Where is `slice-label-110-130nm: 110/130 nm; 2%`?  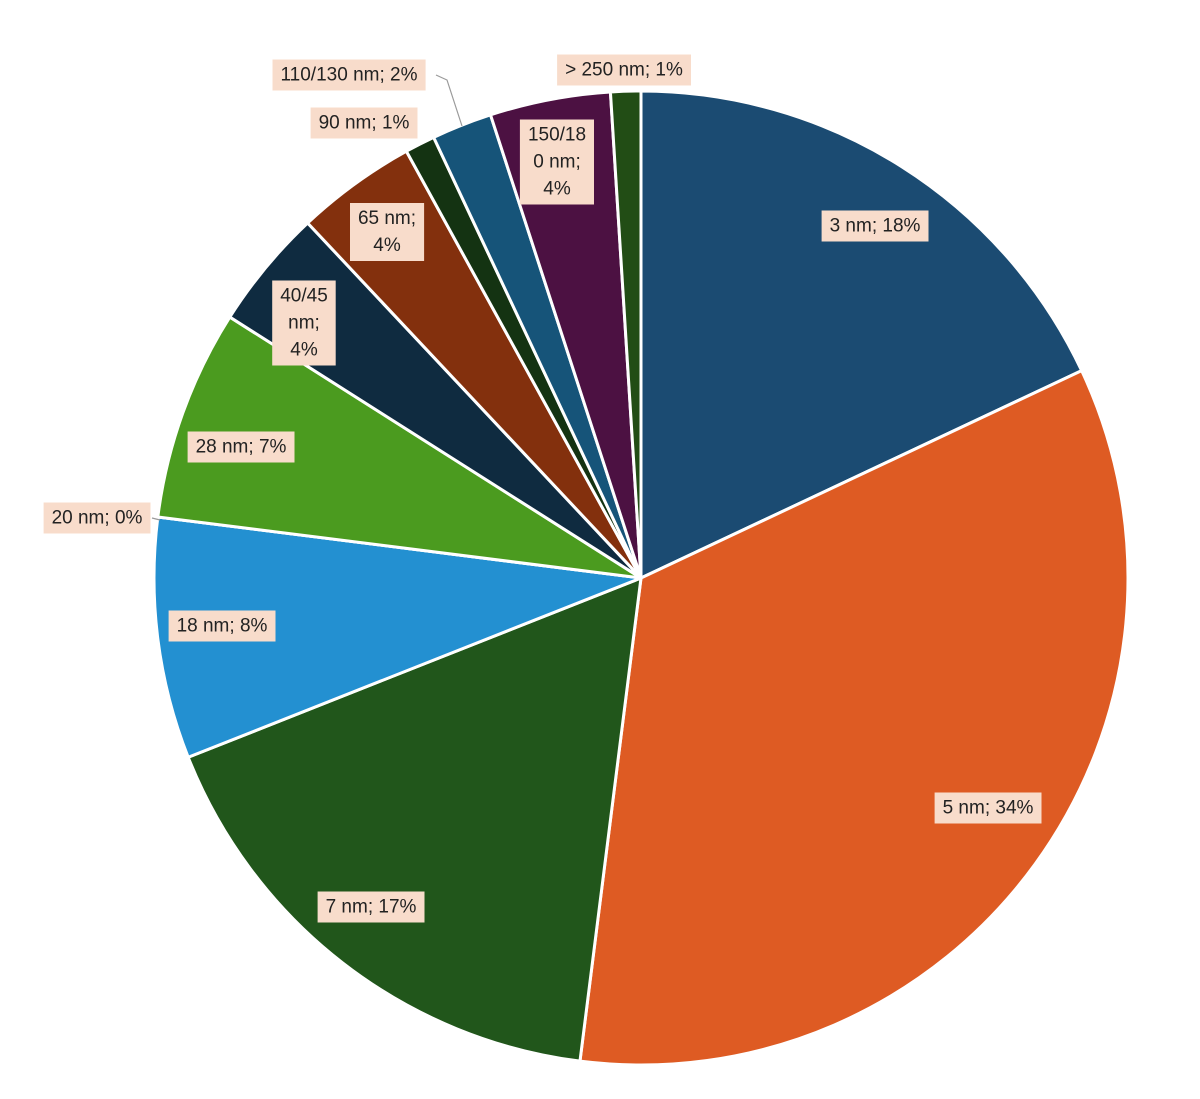 slice-label-110-130nm: 110/130 nm; 2% is located at coordinates (349, 75).